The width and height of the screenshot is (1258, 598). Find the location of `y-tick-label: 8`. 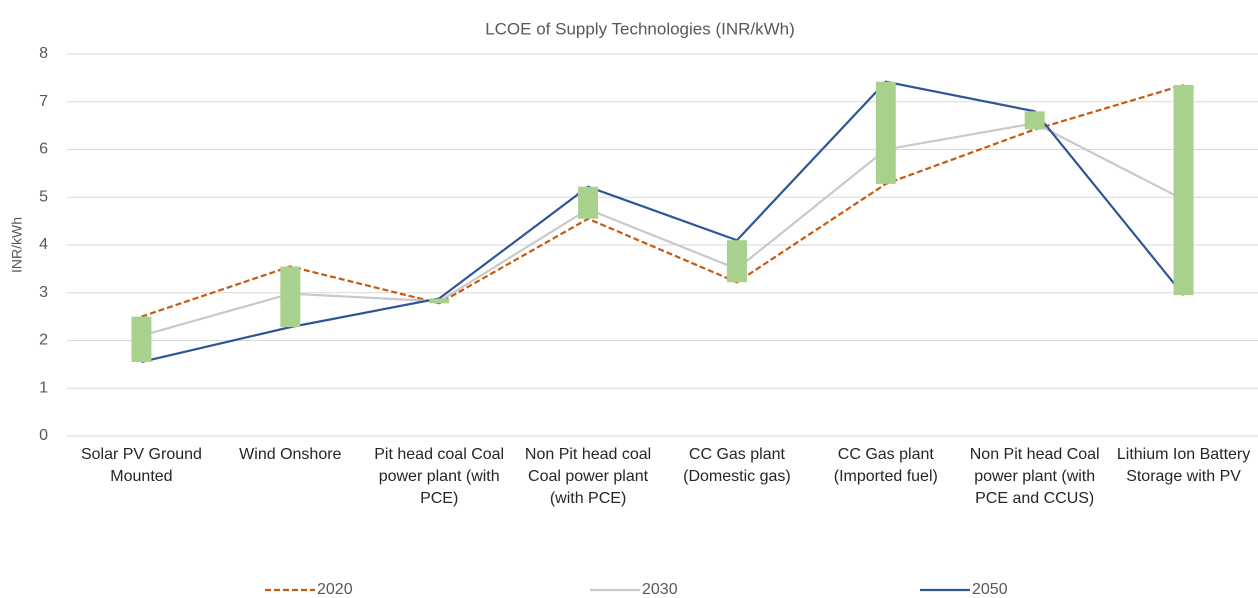

y-tick-label: 8 is located at coordinates (43, 53).